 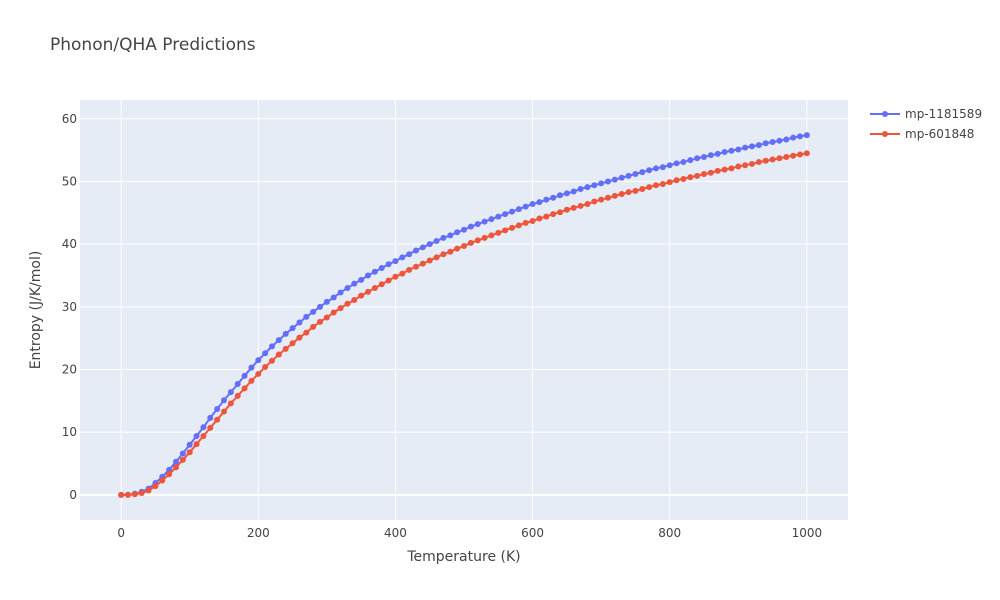 What do you see at coordinates (69, 119) in the screenshot?
I see `y-tick-label: 60` at bounding box center [69, 119].